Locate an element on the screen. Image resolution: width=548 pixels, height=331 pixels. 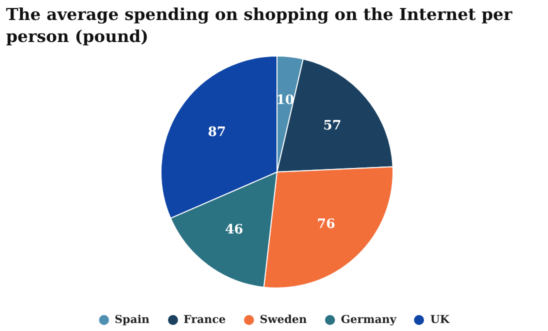
data-label: 46 is located at coordinates (234, 230).